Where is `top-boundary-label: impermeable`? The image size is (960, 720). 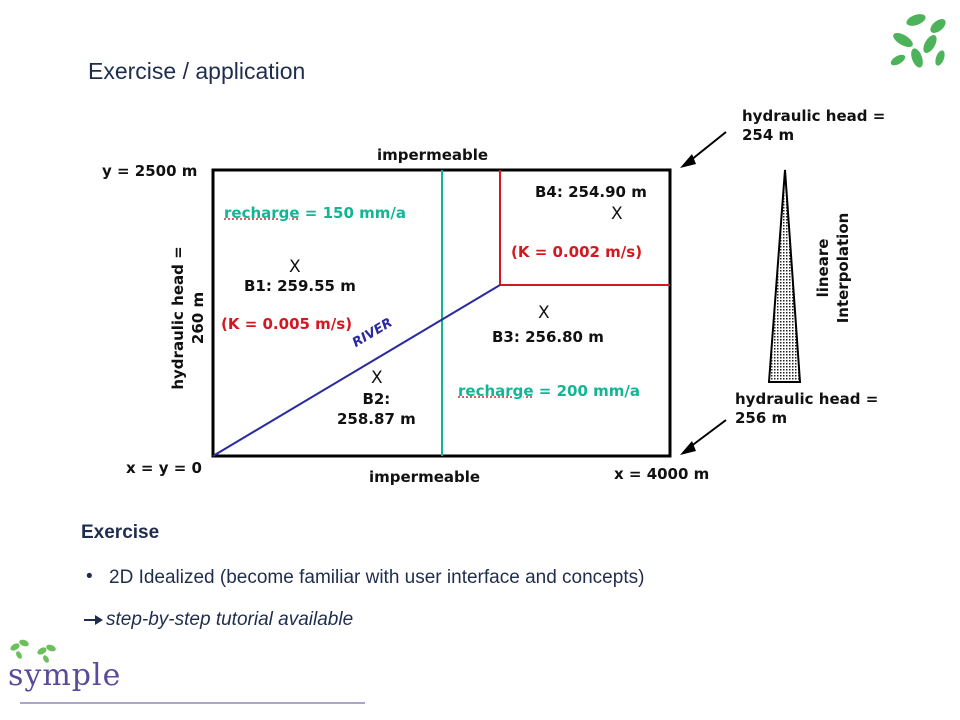
top-boundary-label: impermeable is located at coordinates (433, 155).